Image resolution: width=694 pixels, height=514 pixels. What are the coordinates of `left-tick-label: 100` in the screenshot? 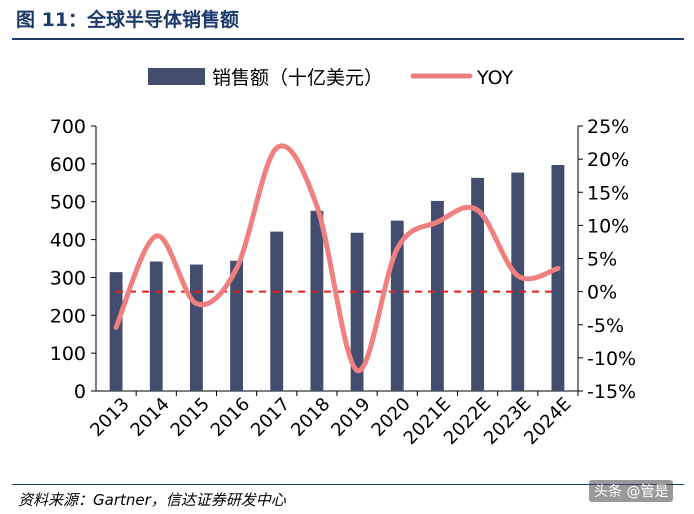 It's located at (68, 354).